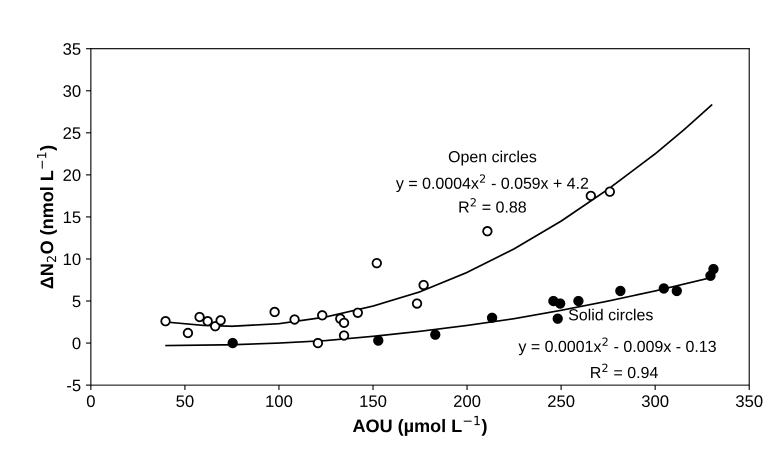 The image size is (770, 464). Describe the element at coordinates (279, 401) in the screenshot. I see `x-tick-label: 100` at that location.